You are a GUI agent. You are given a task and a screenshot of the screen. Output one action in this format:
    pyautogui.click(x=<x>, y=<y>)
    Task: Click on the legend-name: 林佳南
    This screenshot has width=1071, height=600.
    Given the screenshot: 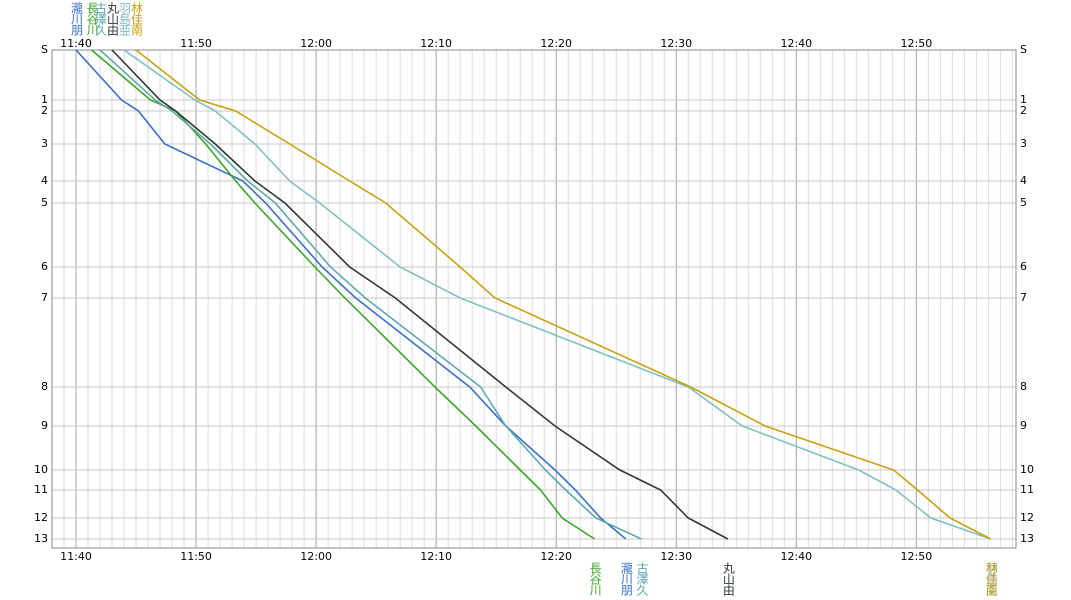 What is the action you would take?
    pyautogui.click(x=137, y=19)
    